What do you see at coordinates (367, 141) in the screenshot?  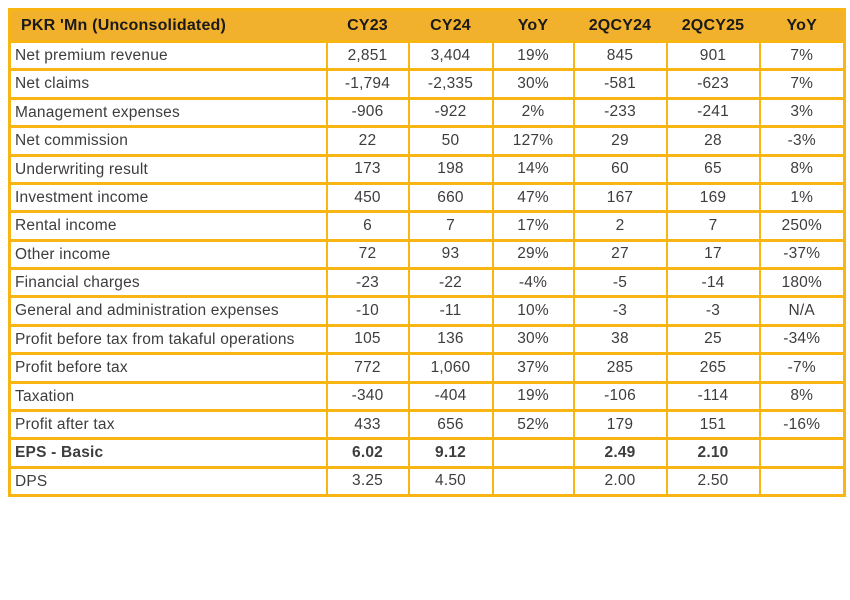 I see `value-cell: 22` at bounding box center [367, 141].